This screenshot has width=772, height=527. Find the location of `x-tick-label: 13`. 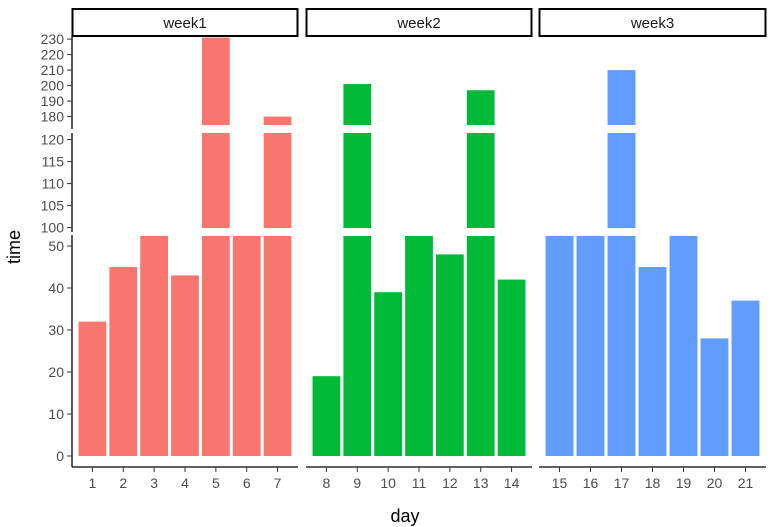

x-tick-label: 13 is located at coordinates (481, 483).